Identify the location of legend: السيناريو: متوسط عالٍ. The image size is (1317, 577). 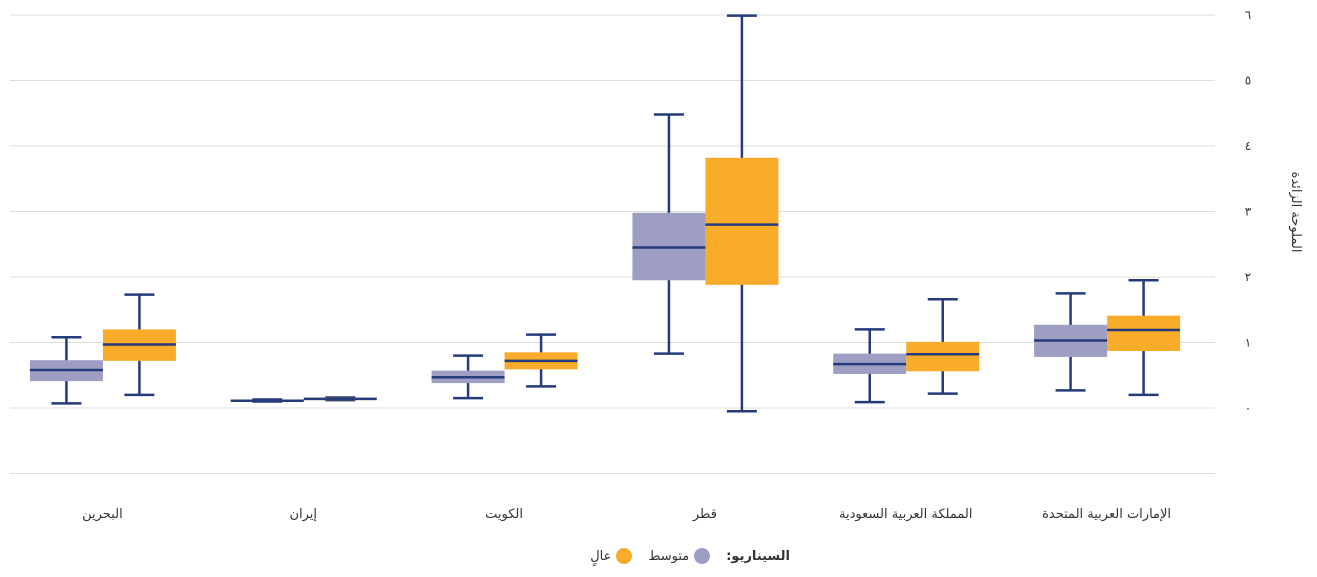
(658, 560).